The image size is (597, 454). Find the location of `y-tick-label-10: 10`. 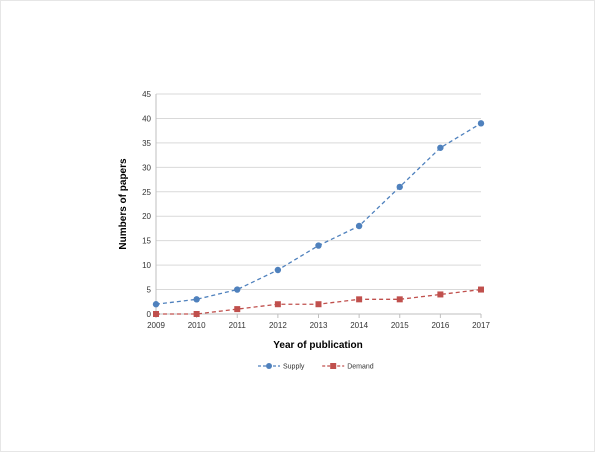

y-tick-label-10: 10 is located at coordinates (146, 265).